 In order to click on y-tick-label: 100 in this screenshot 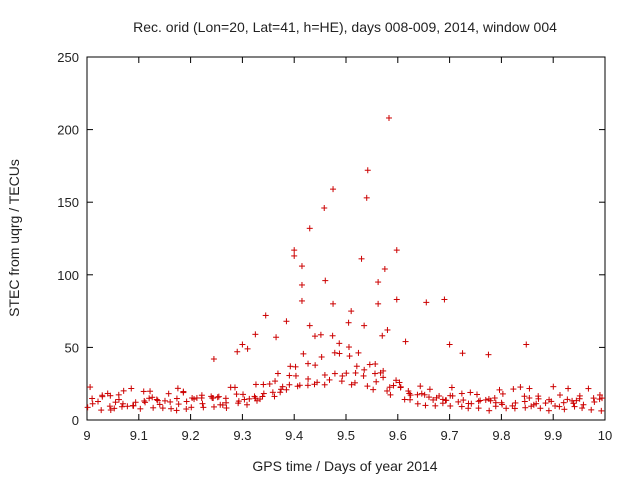, I will do `click(68, 275)`.